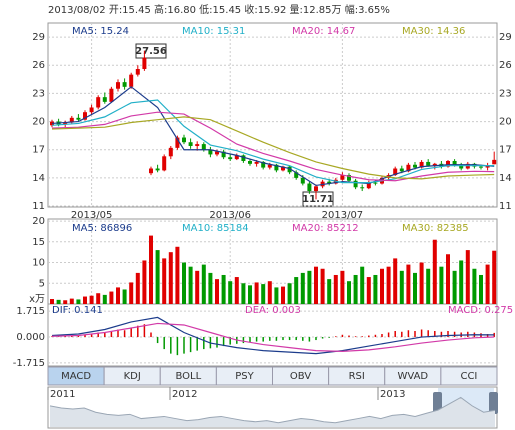 This screenshot has width=515, height=430. What do you see at coordinates (230, 215) in the screenshot?
I see `x-tick-label: 2013/06` at bounding box center [230, 215].